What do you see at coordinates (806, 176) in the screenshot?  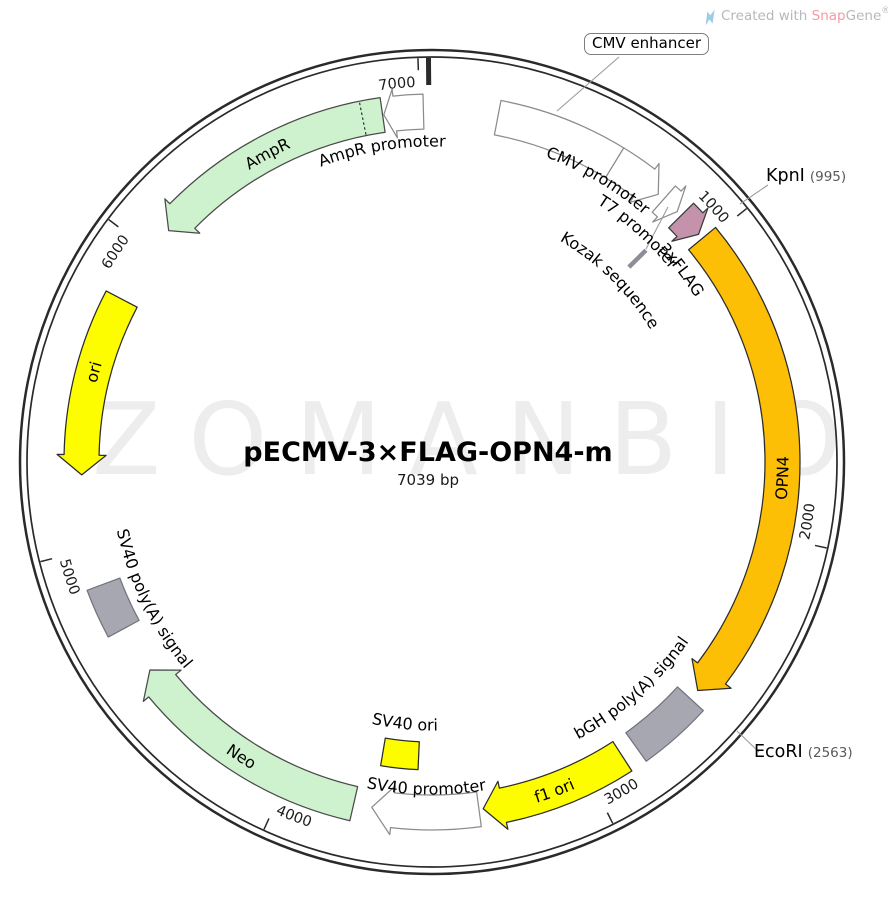 I see `restriction-site-kpni: KpnI (995)` at bounding box center [806, 176].